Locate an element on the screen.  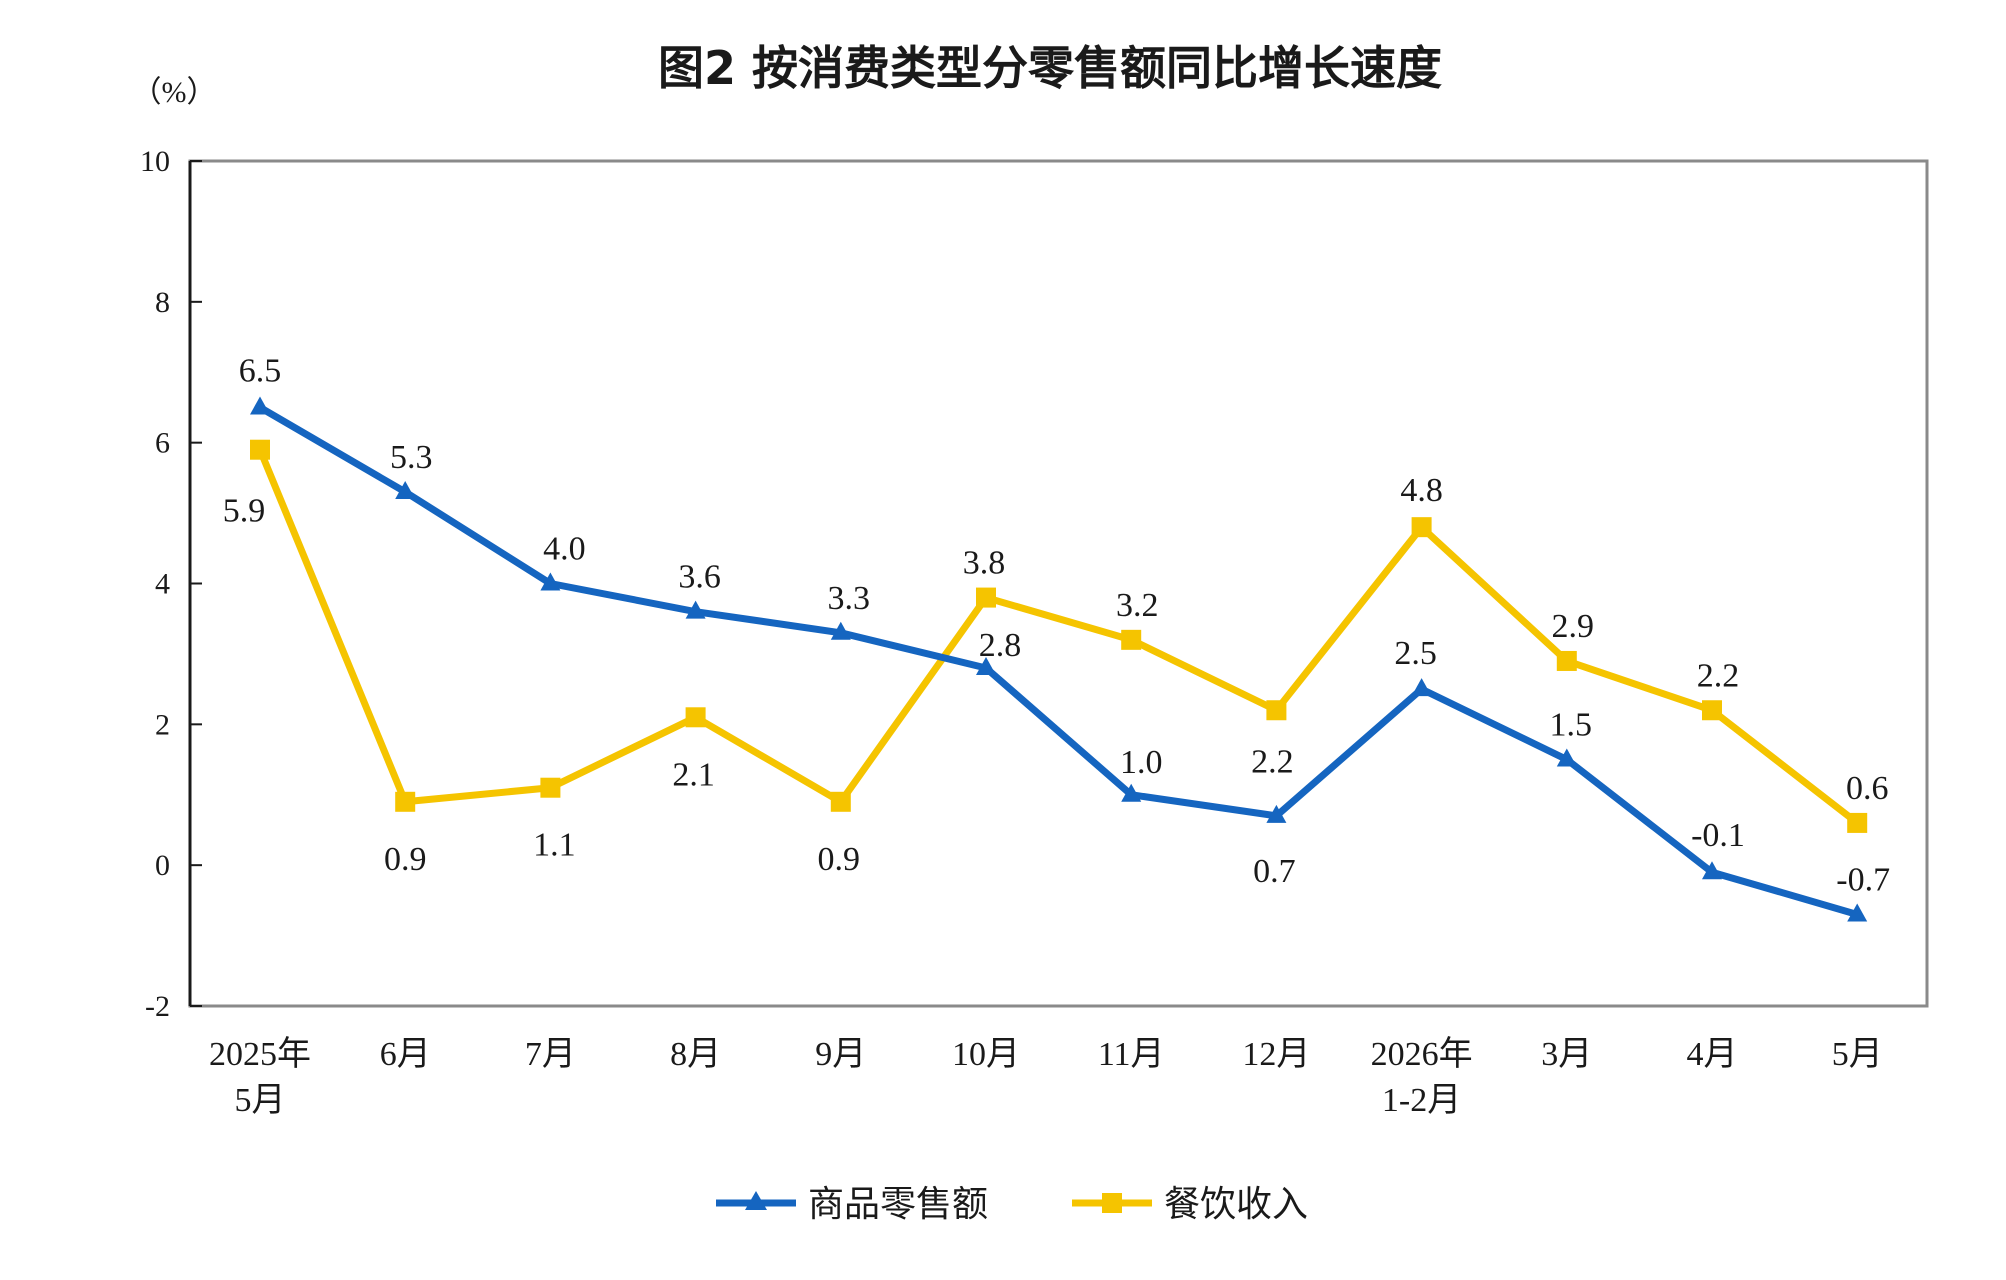
x-tick-label: 2026年 is located at coordinates (1422, 1054).